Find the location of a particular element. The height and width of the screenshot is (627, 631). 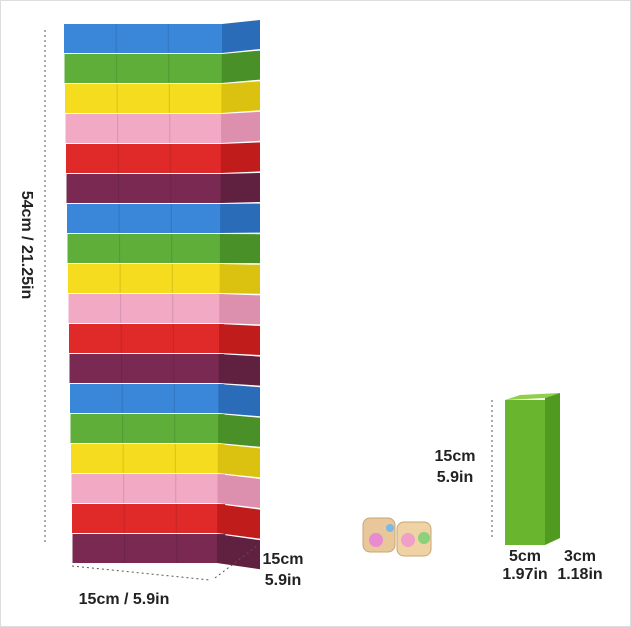

block-depth-cm: 3cm is located at coordinates (580, 556).